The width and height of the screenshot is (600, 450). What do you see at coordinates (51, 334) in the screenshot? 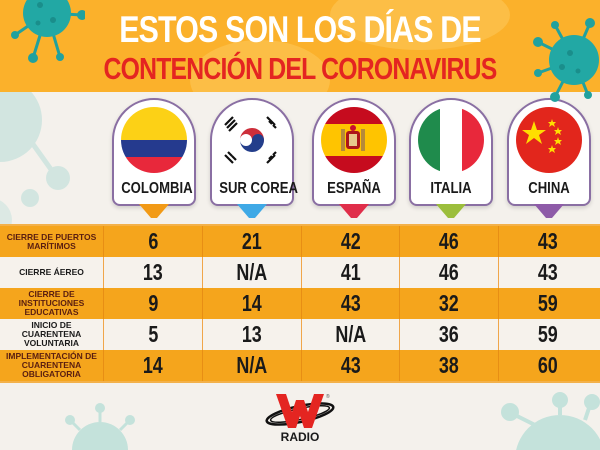
I see `row-label: INICIO DE CUARENTENA VOLUNTARIA` at bounding box center [51, 334].